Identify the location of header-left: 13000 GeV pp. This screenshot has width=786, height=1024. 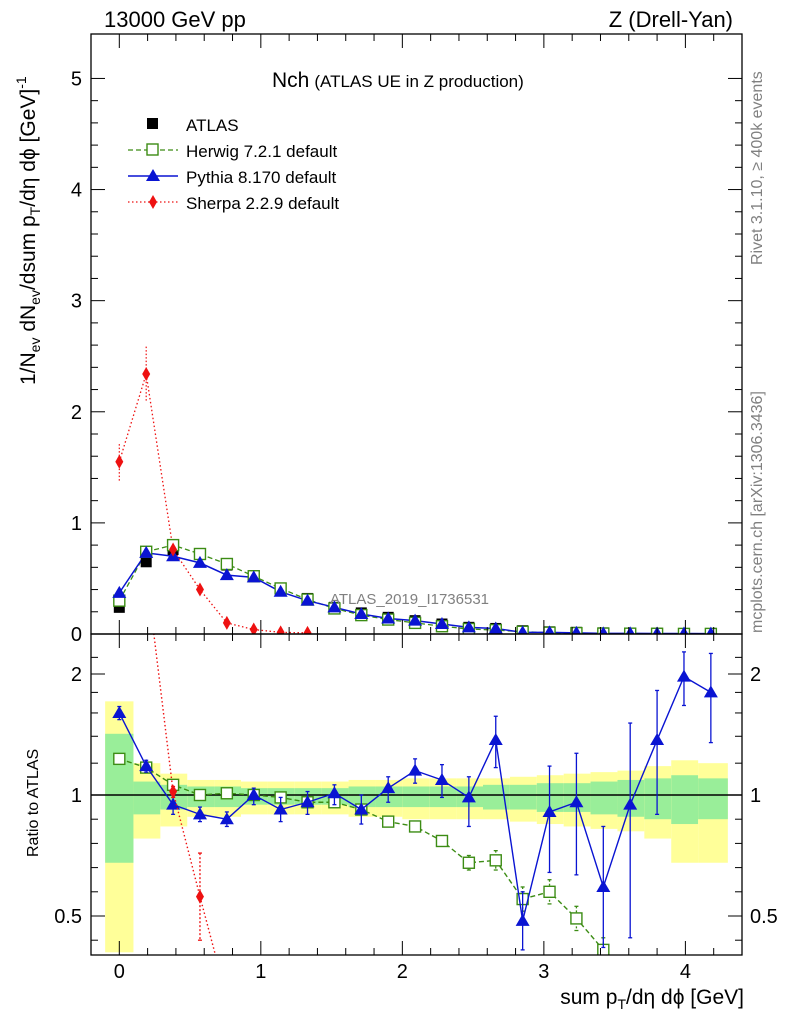
(175, 19).